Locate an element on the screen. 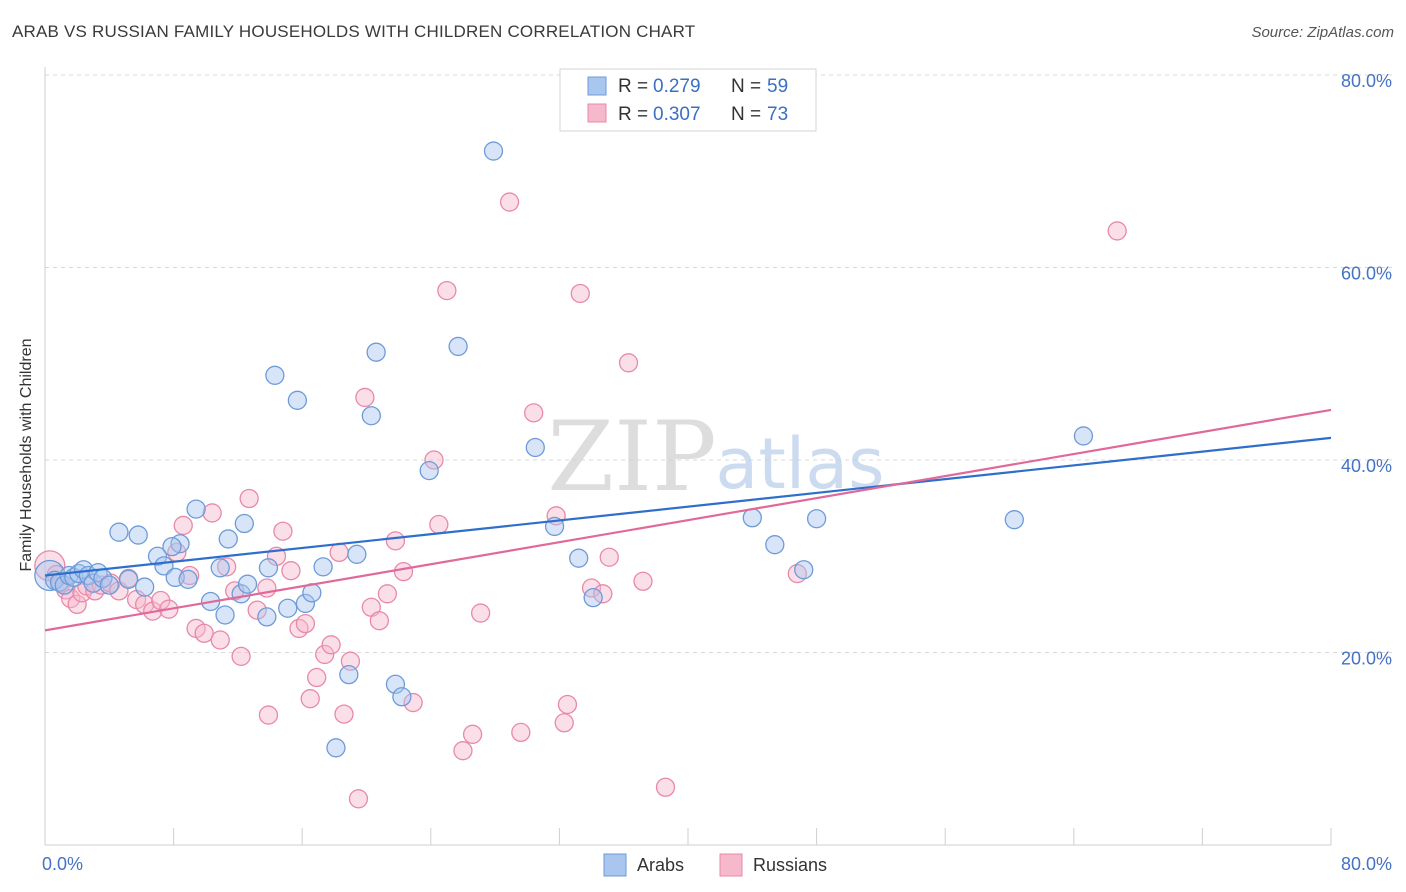 Image resolution: width=1406 pixels, height=892 pixels. legend-n-label-russians: N = is located at coordinates (746, 114).